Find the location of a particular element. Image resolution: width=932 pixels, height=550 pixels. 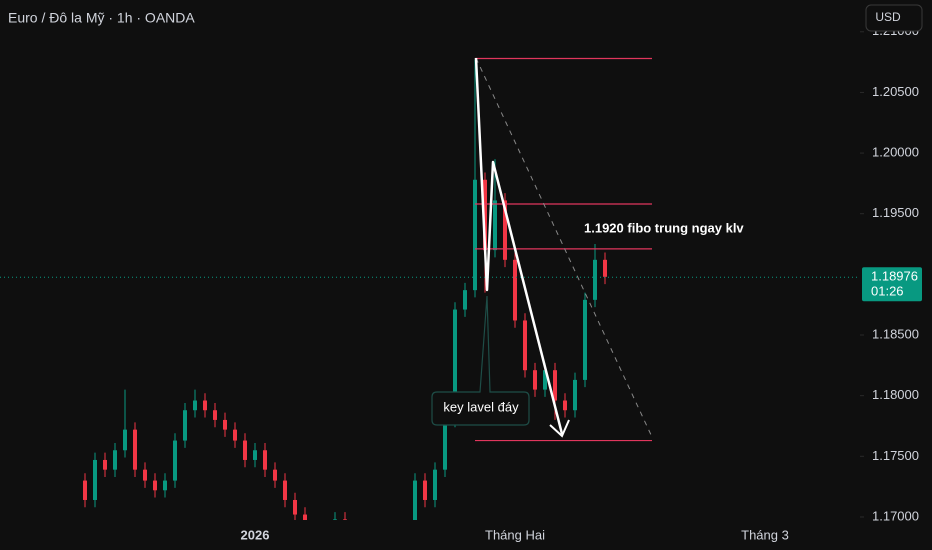

y-tick-label: 1.20500 is located at coordinates (895, 91).